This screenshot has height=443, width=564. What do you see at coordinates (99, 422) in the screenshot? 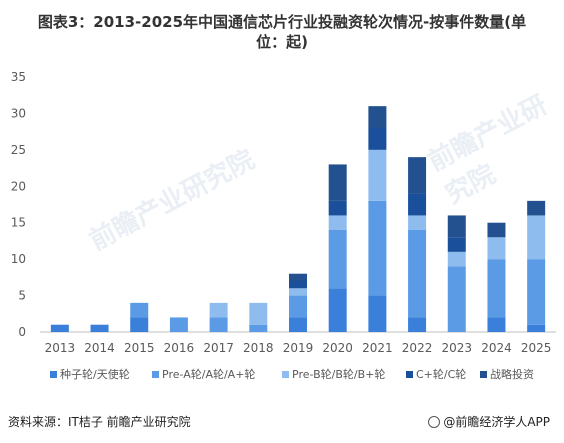
I see `source-note: 资料来源：IT桔子 前瞻产业研究院` at bounding box center [99, 422].